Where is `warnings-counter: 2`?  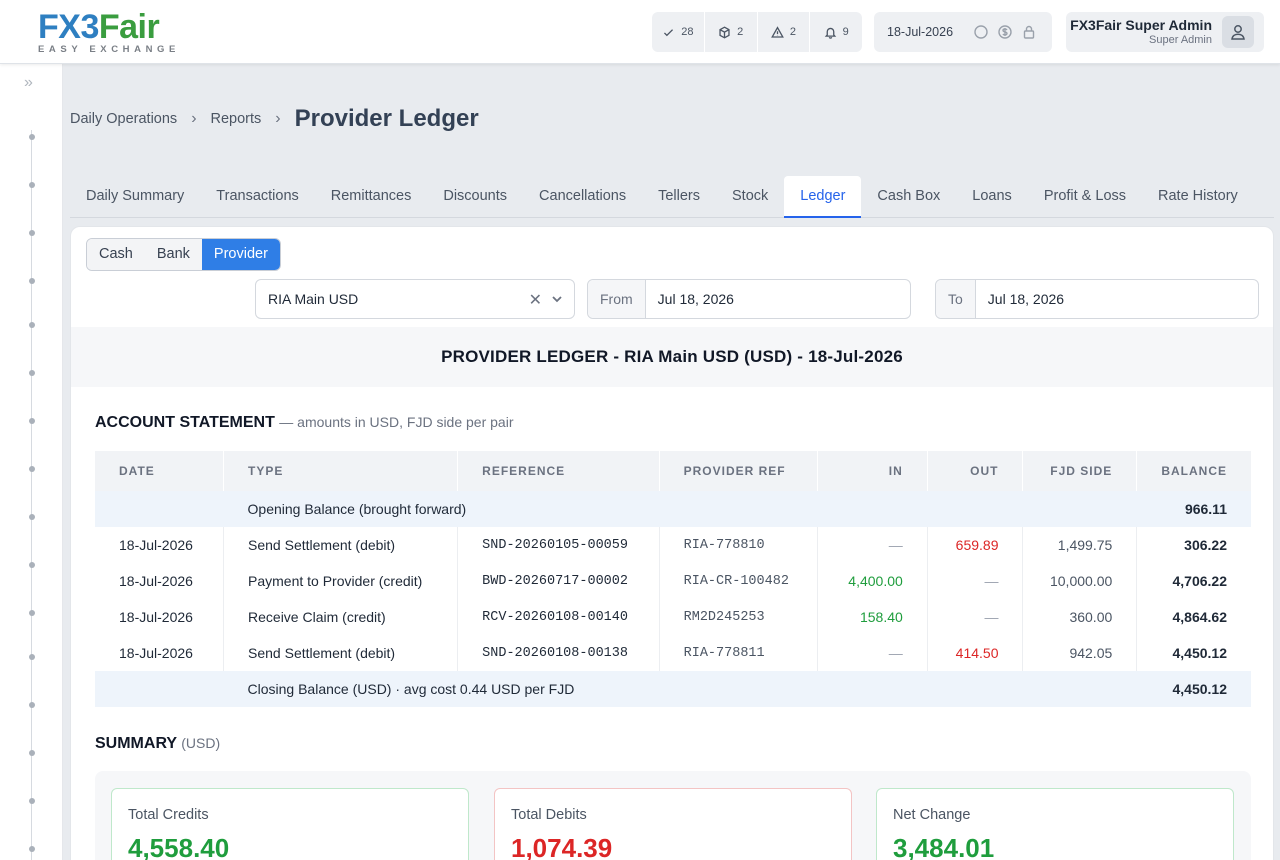 warnings-counter: 2 is located at coordinates (784, 32).